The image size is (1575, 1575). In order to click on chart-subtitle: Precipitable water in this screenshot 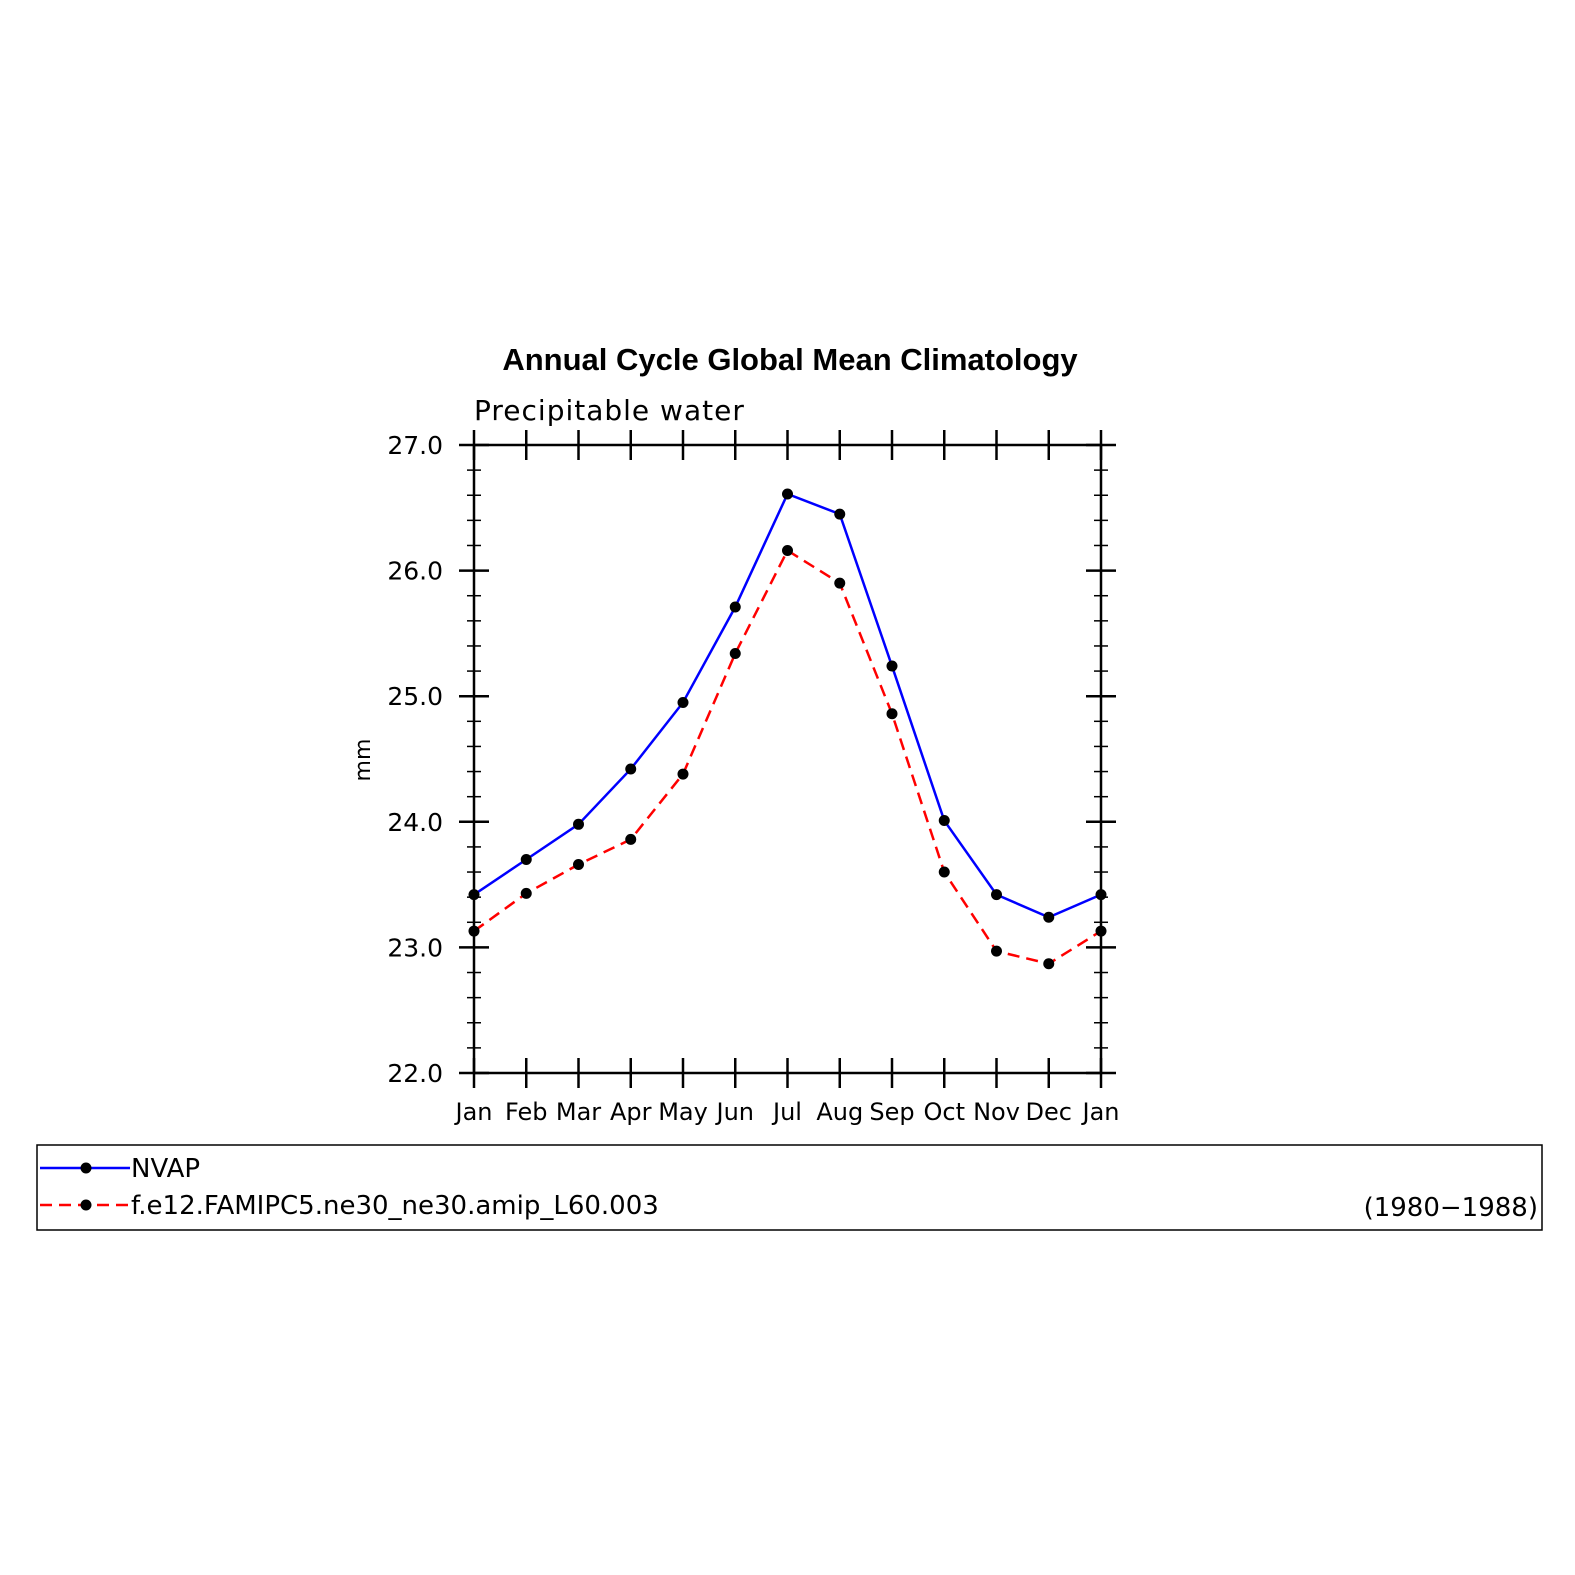, I will do `click(609, 410)`.